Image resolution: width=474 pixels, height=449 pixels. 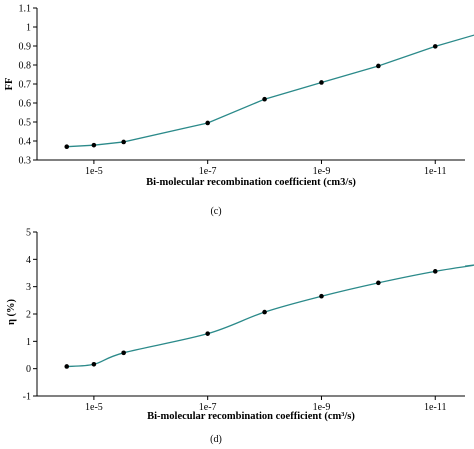 What do you see at coordinates (25, 142) in the screenshot?
I see `y-tick-label: 0.4` at bounding box center [25, 142].